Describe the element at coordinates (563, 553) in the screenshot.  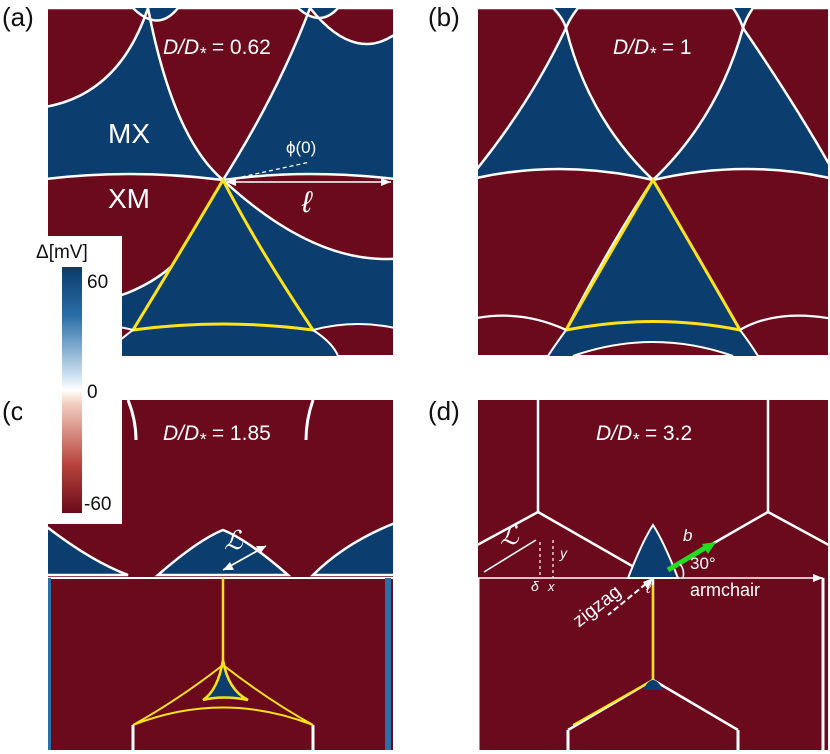
I see `y-label: y` at that location.